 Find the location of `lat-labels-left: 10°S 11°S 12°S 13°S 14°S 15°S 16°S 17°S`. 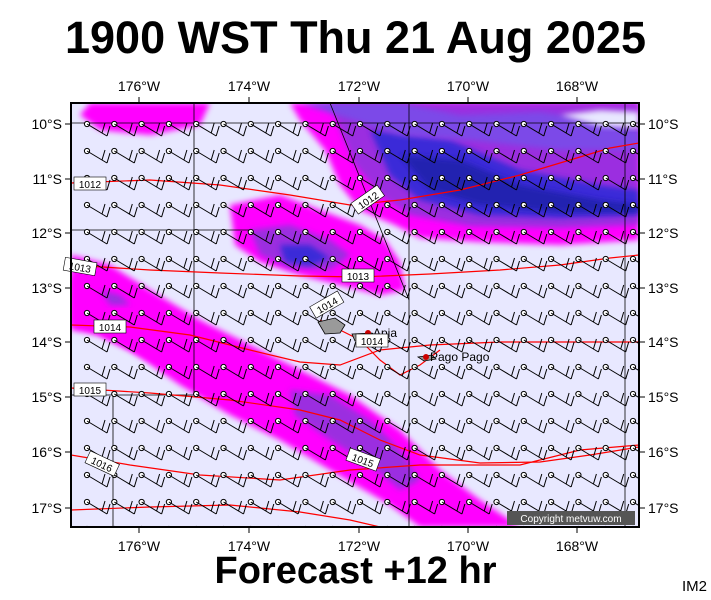

lat-labels-left: 10°S 11°S 12°S 13°S 14°S 15°S 16°S 17°S is located at coordinates (46, 316).